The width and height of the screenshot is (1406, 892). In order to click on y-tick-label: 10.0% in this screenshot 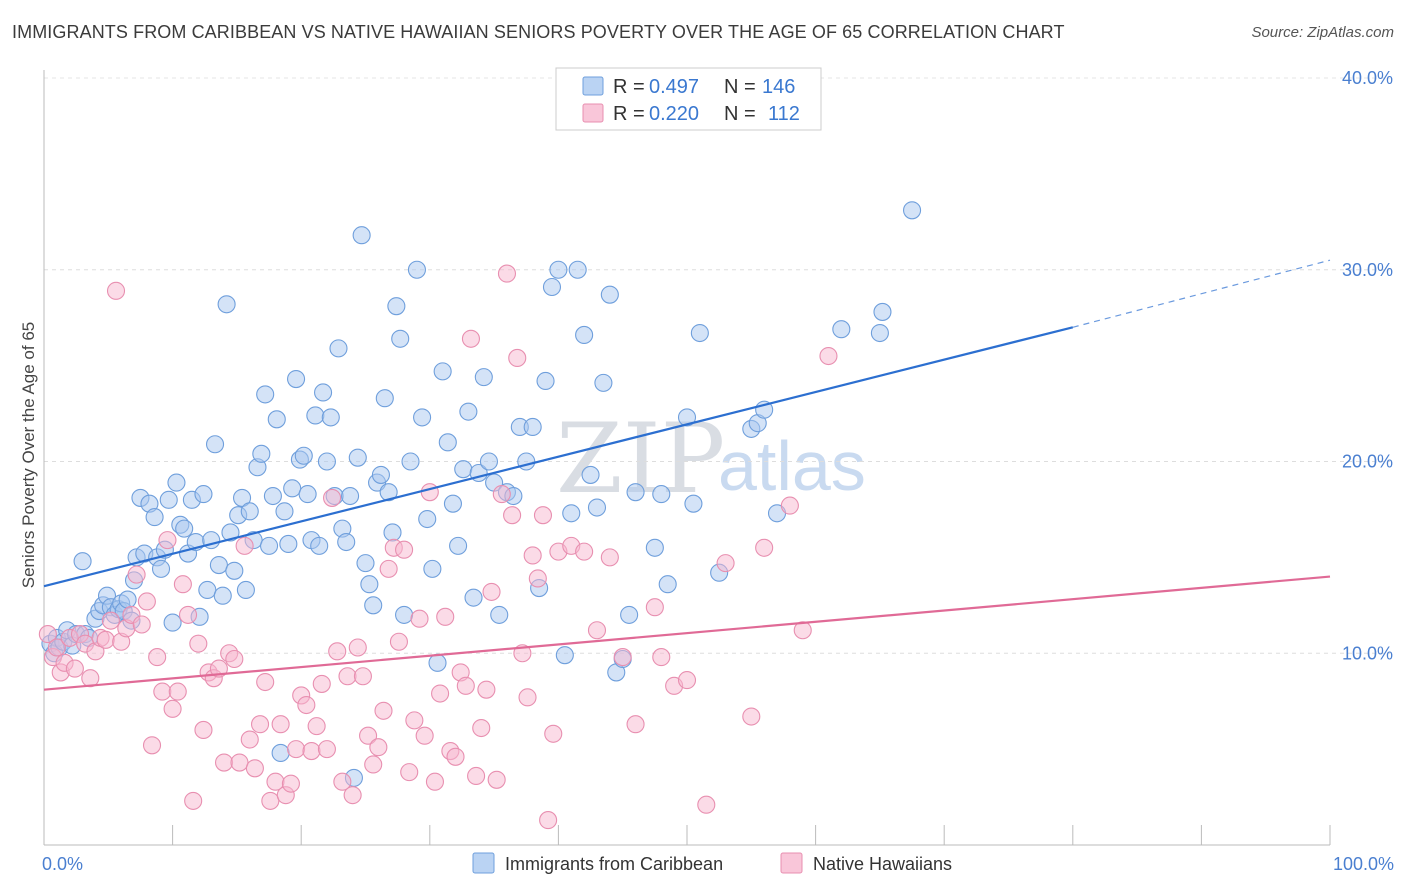, I will do `click(1367, 653)`.